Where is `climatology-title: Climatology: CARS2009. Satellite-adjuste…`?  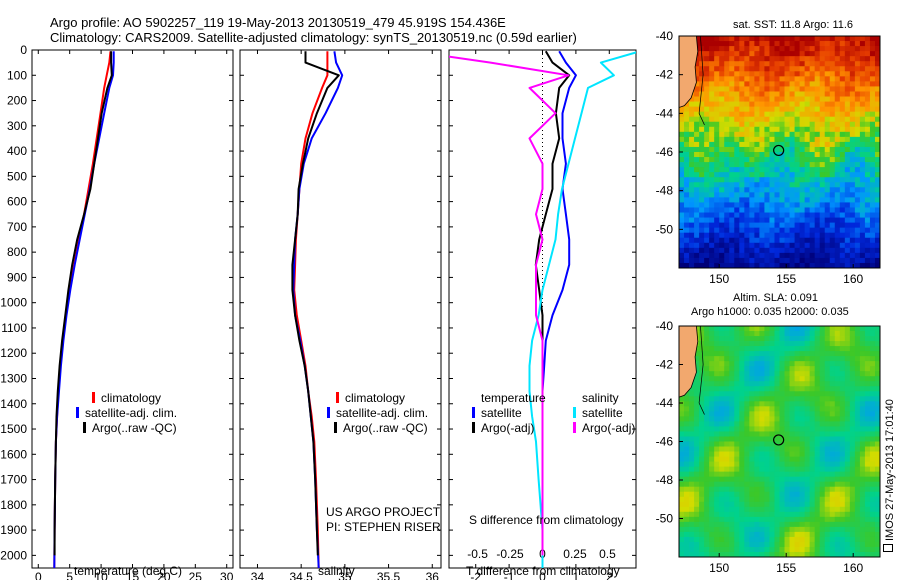
climatology-title: Climatology: CARS2009. Satellite-adjuste… is located at coordinates (313, 37).